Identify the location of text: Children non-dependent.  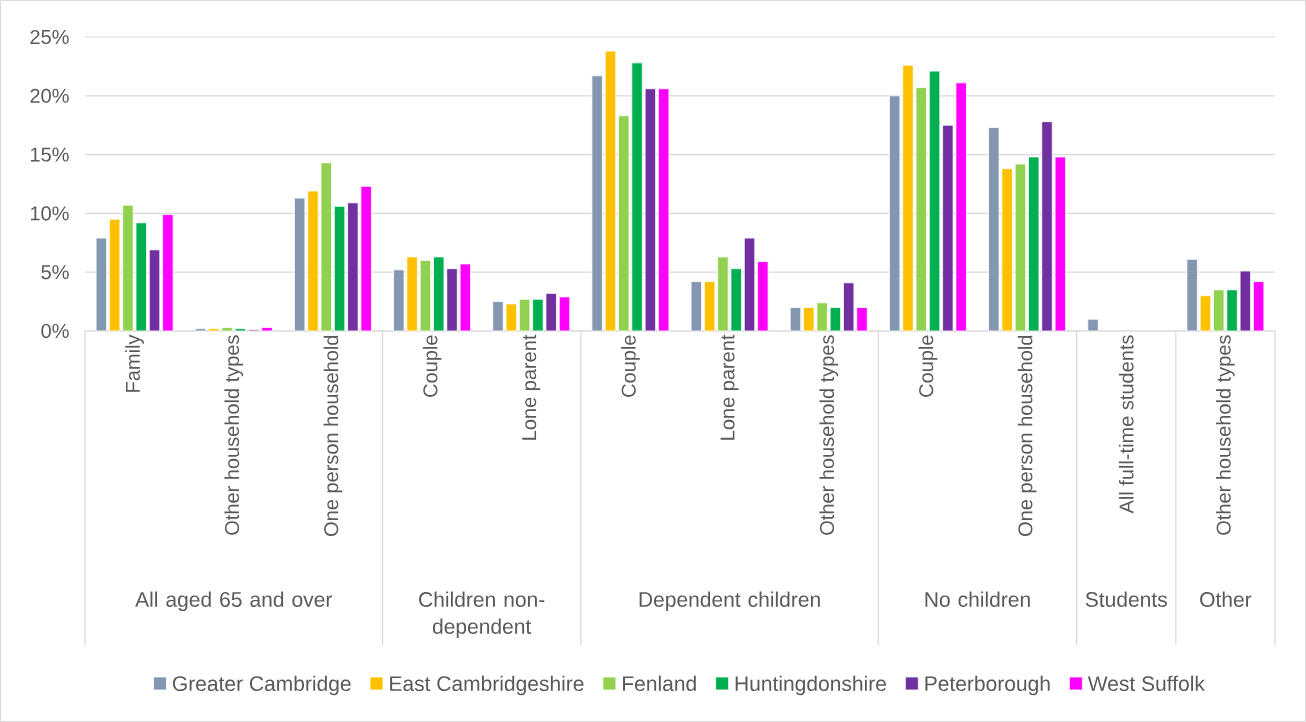
(482, 615).